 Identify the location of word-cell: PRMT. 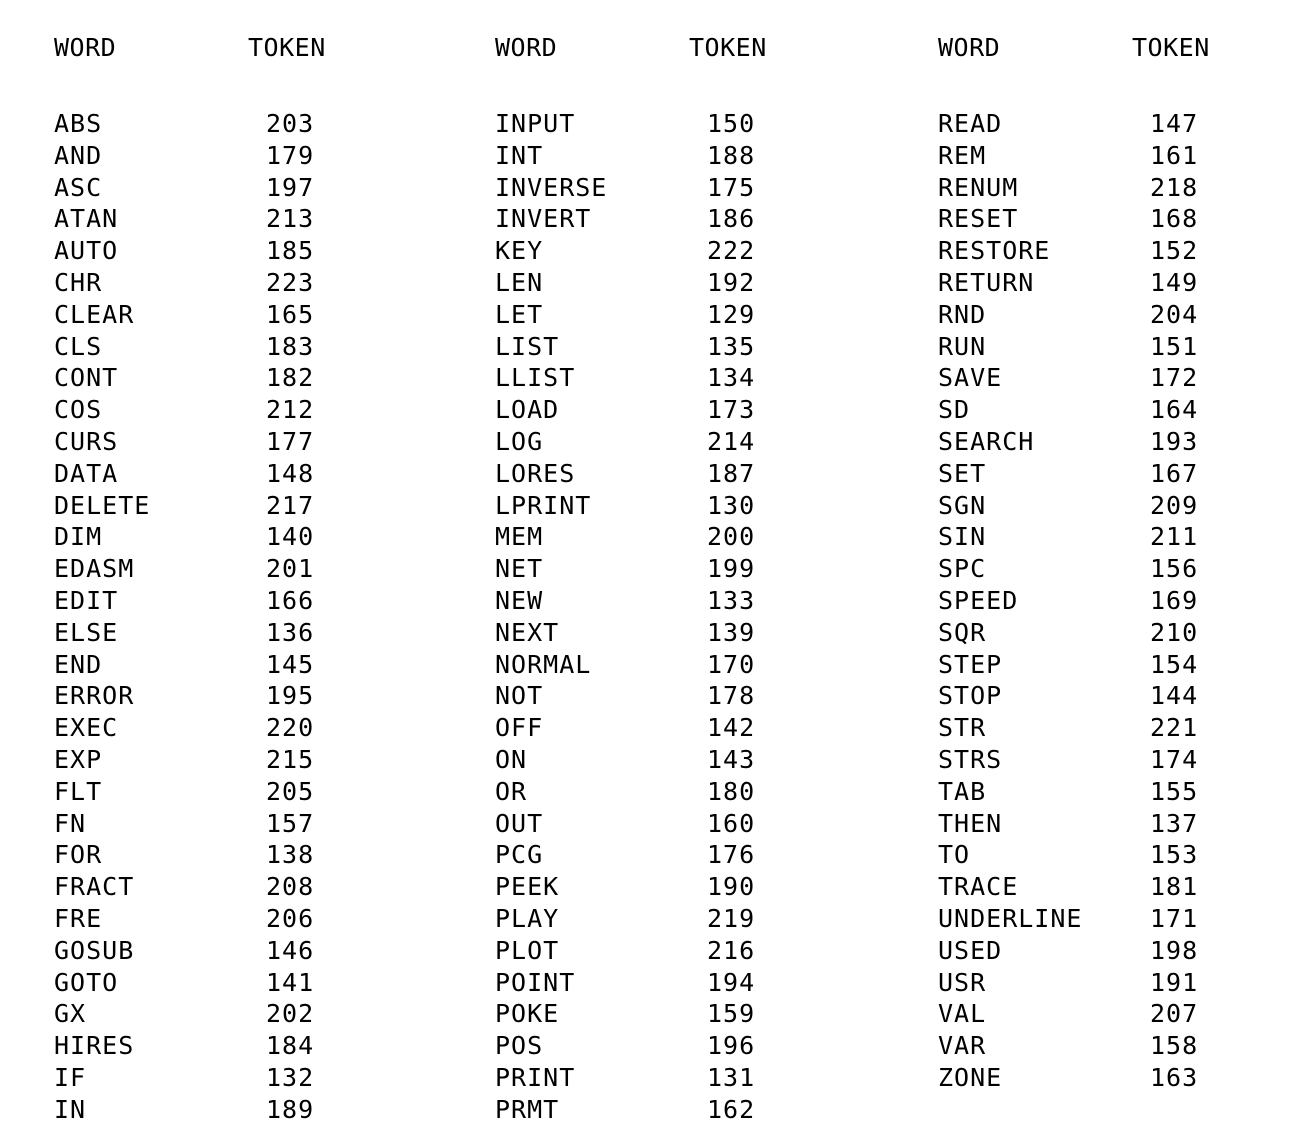
(527, 1109).